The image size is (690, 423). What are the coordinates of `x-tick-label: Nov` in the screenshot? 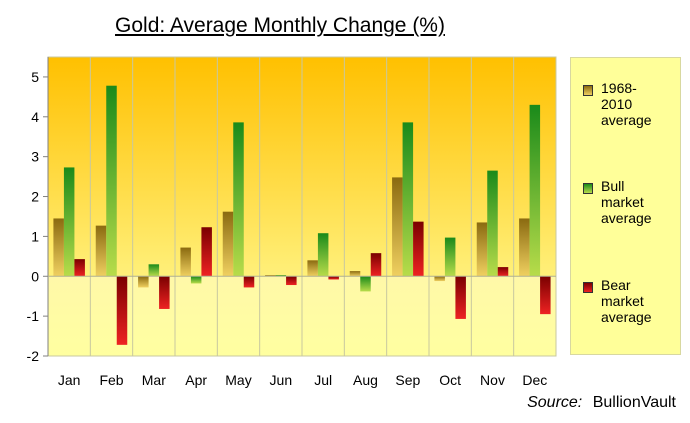 It's located at (492, 380).